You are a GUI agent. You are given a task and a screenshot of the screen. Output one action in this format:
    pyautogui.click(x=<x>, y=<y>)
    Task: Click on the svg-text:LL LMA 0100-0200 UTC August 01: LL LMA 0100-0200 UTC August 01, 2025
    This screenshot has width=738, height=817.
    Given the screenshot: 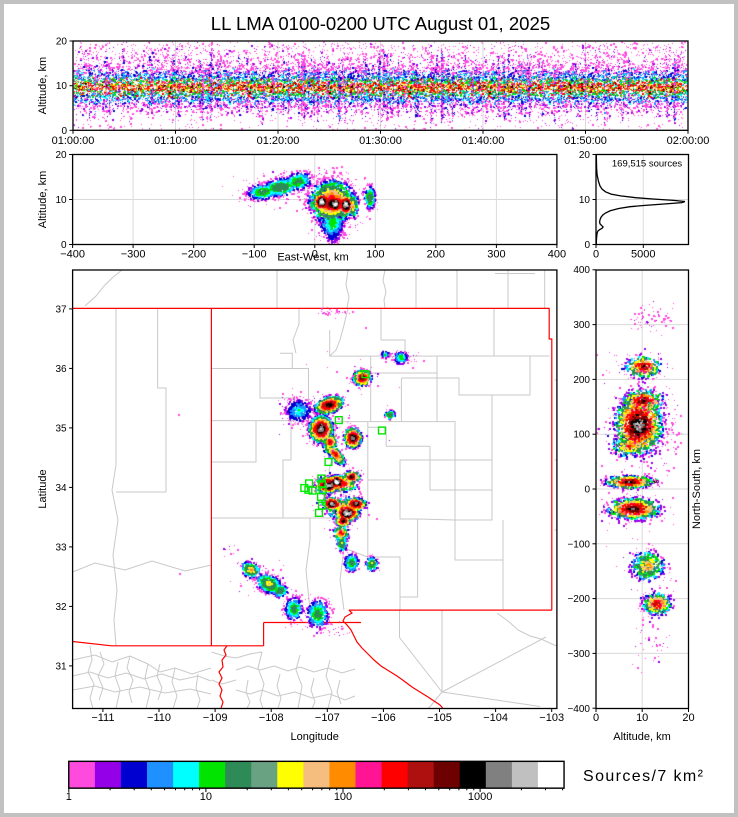 What is the action you would take?
    pyautogui.click(x=380, y=23)
    